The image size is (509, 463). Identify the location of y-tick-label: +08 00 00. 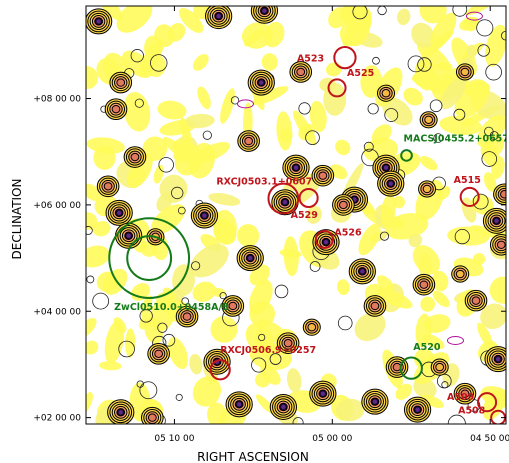
(57, 100).